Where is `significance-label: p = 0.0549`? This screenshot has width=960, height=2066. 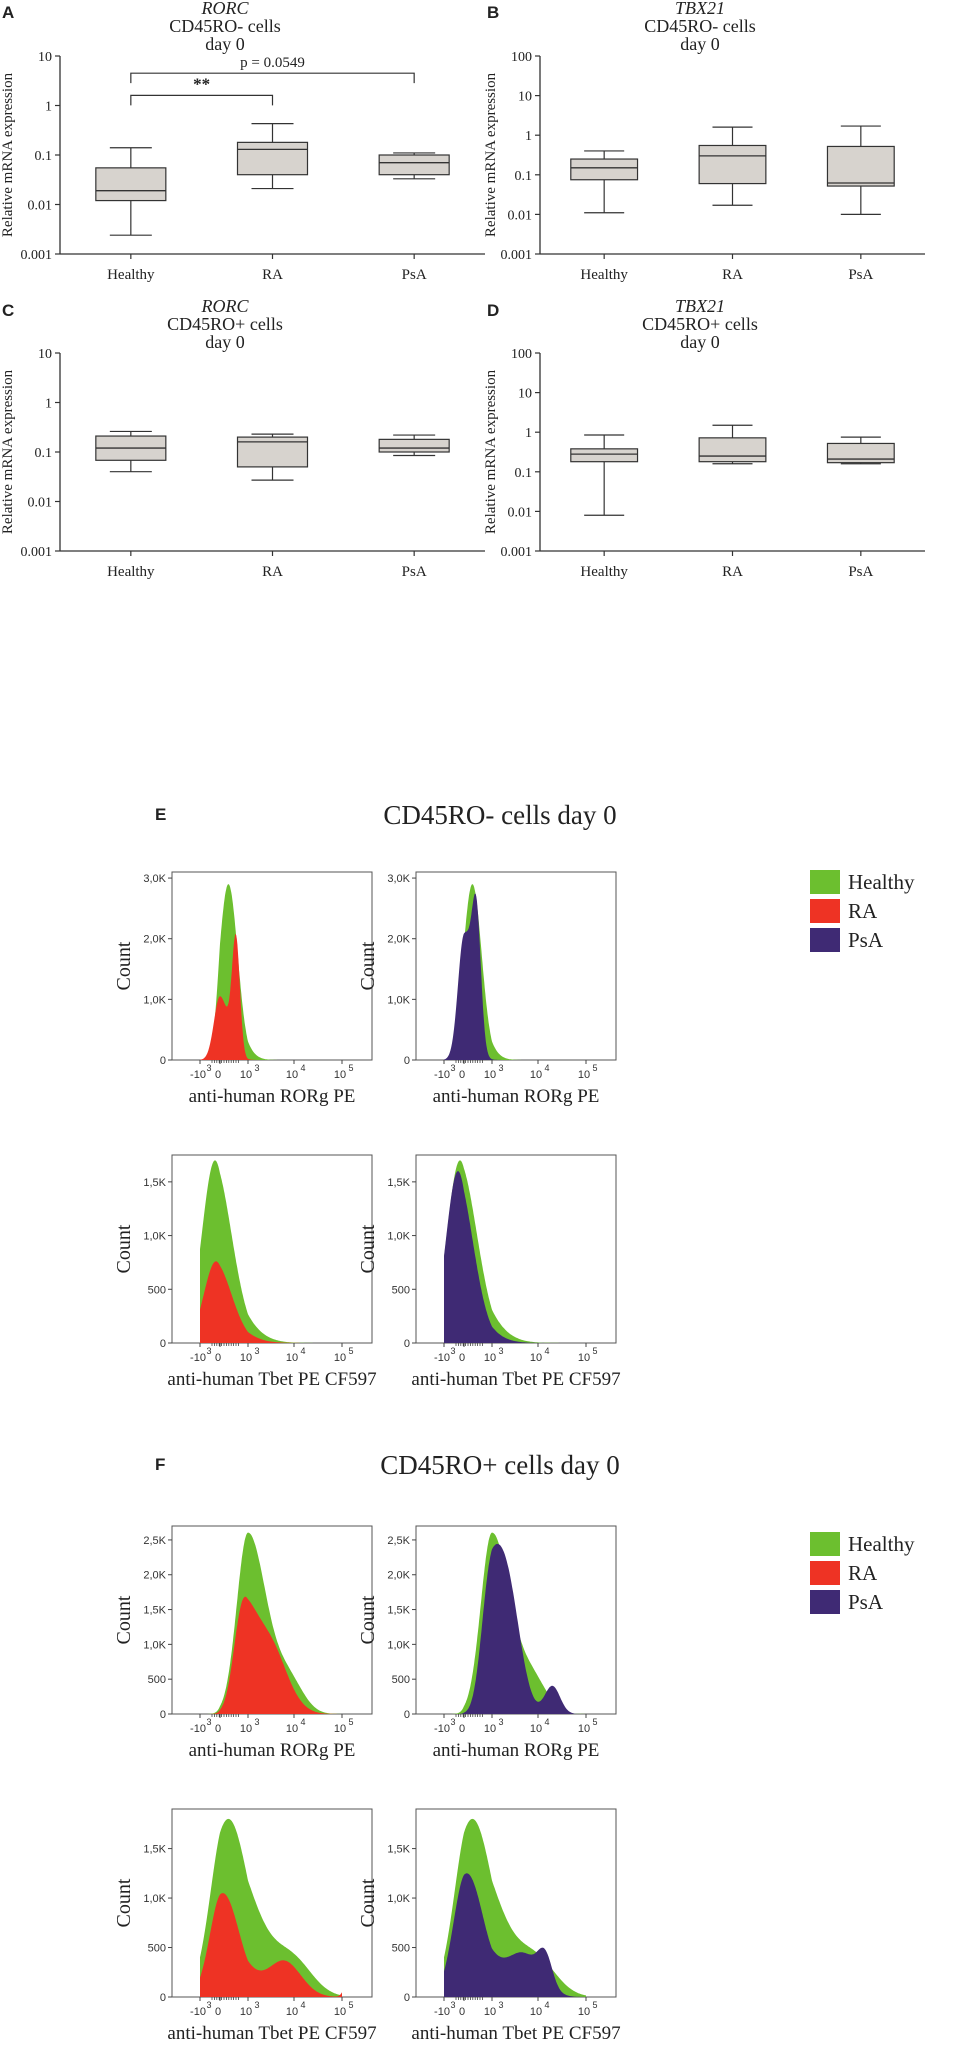
significance-label: p = 0.0549 is located at coordinates (272, 63).